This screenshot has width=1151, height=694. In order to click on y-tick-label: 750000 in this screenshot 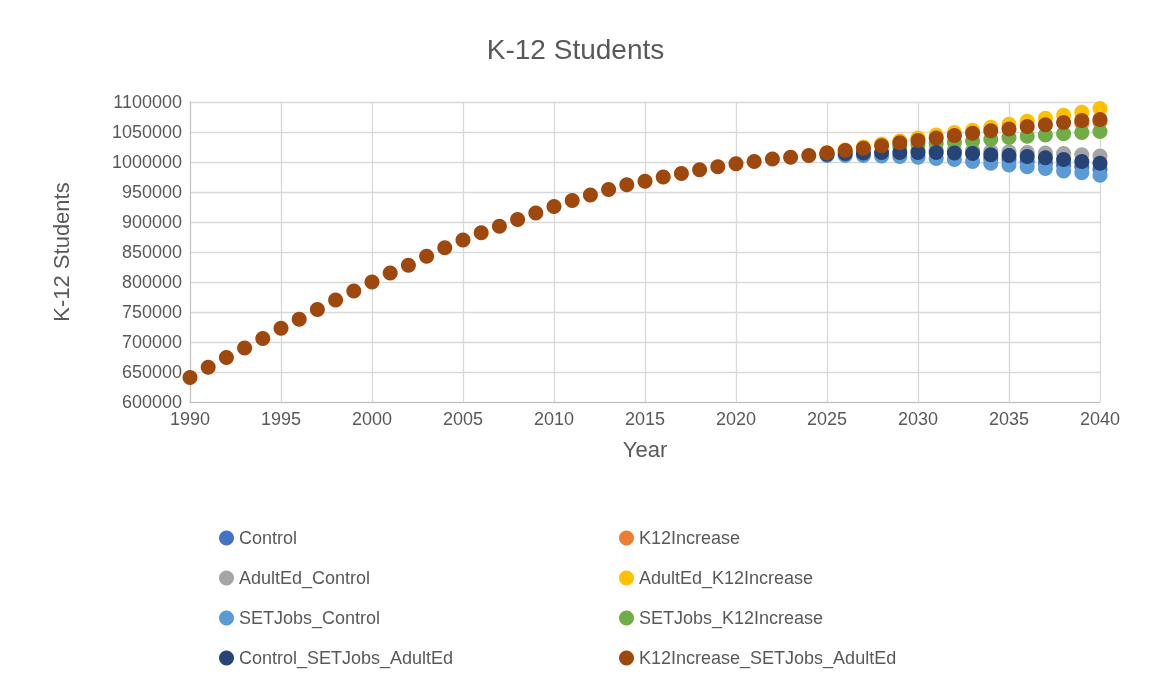, I will do `click(151, 312)`.